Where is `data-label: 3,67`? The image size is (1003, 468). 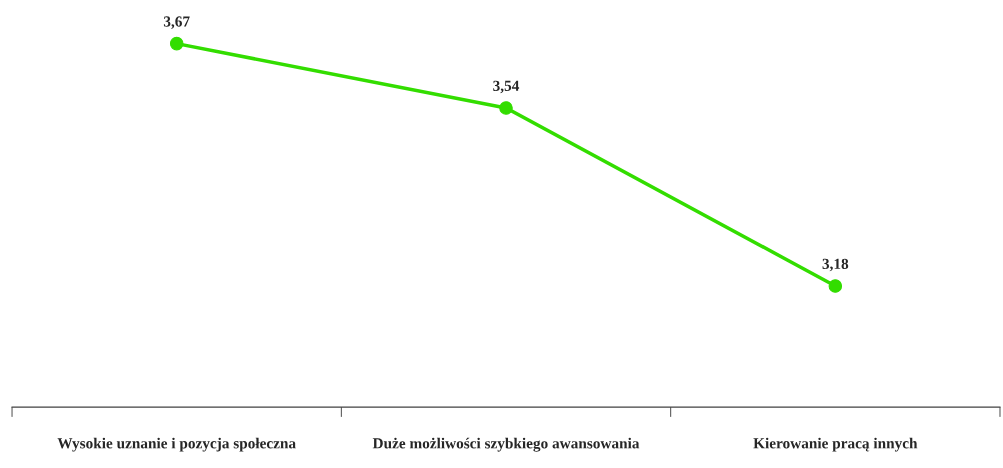
data-label: 3,67 is located at coordinates (176, 22).